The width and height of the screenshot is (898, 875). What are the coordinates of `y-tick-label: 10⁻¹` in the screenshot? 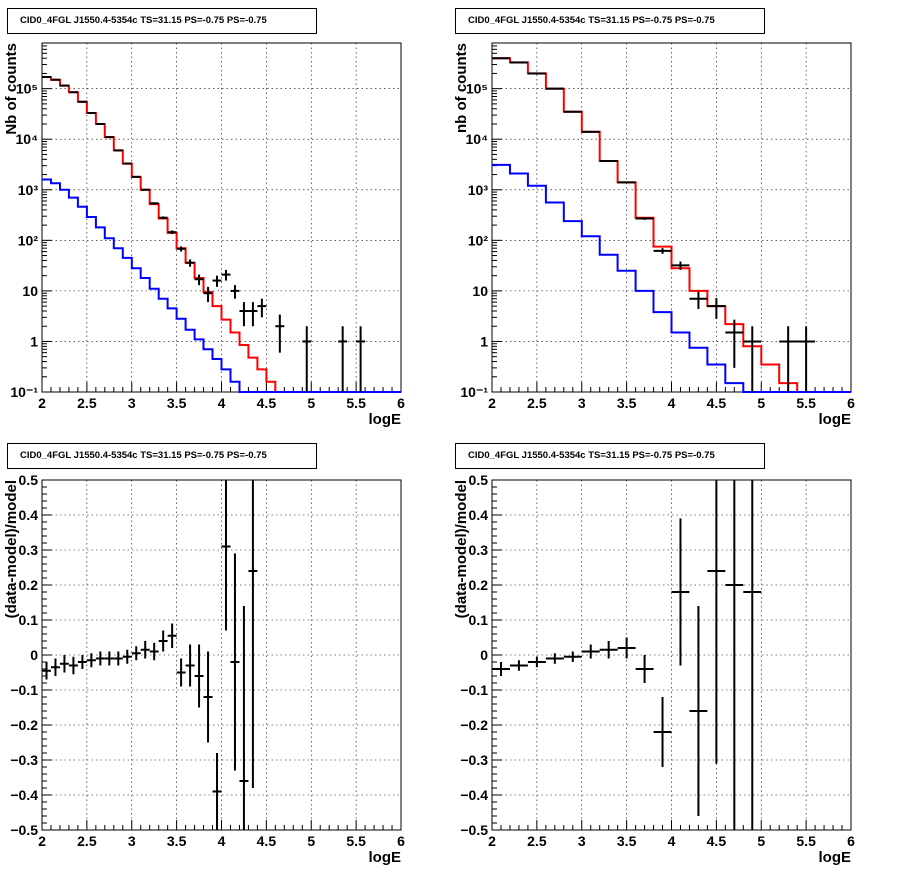 It's located at (24, 392).